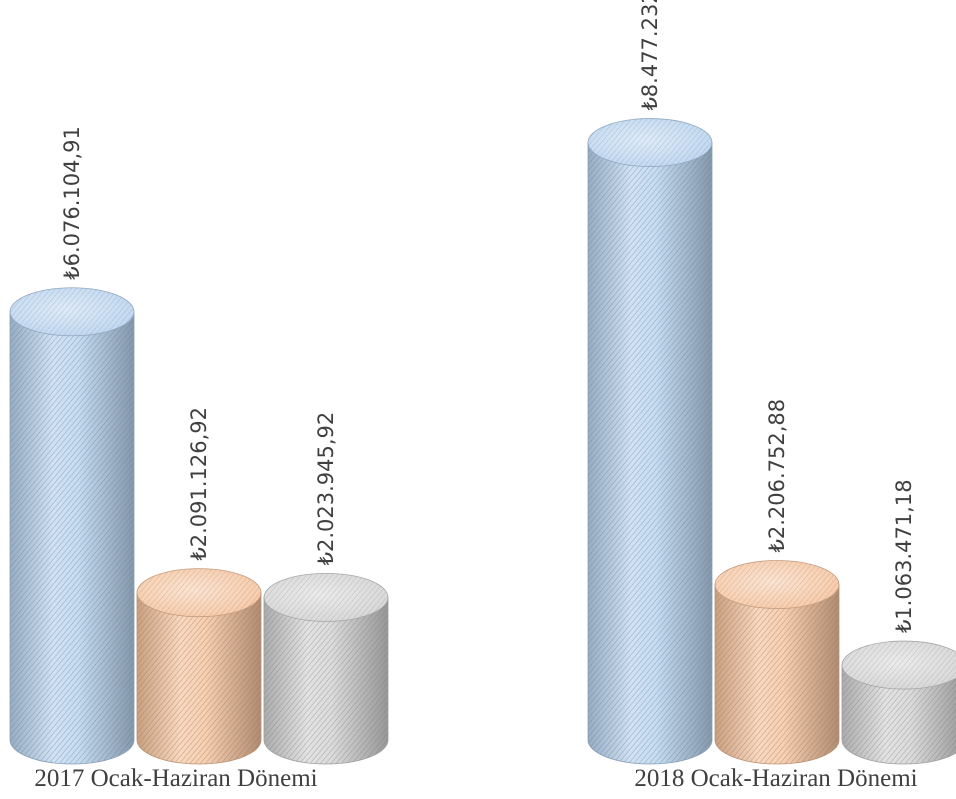  What do you see at coordinates (777, 476) in the screenshot?
I see `data-label: ₺2.206.752,88` at bounding box center [777, 476].